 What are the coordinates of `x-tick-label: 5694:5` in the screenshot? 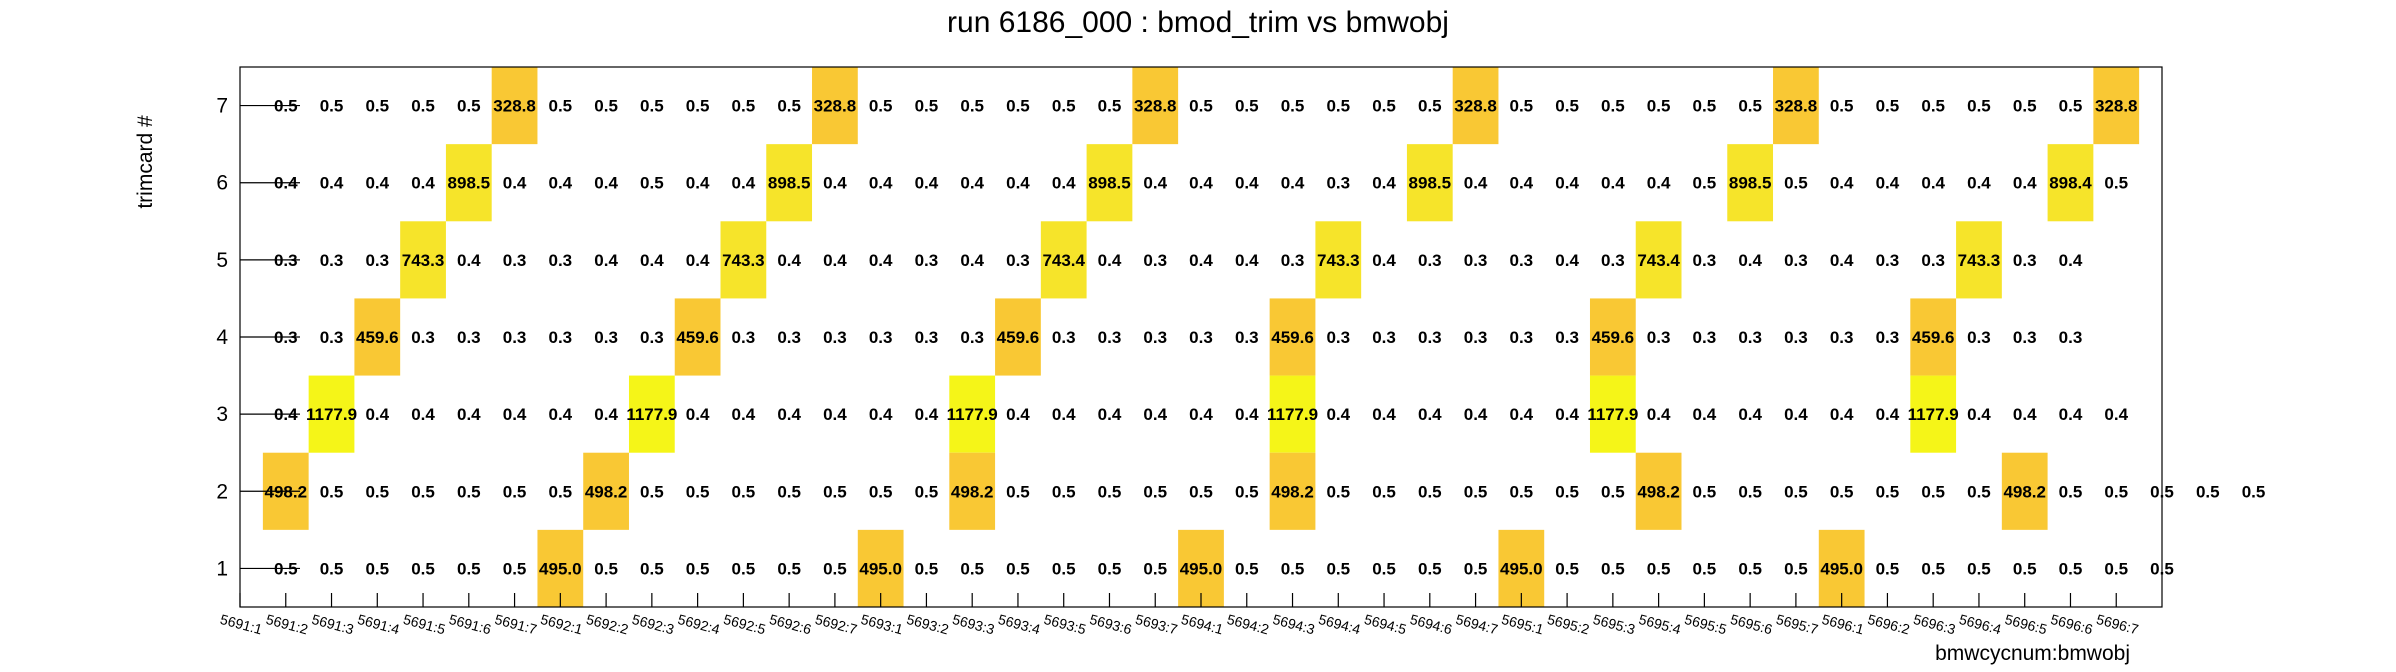 It's located at (1386, 624).